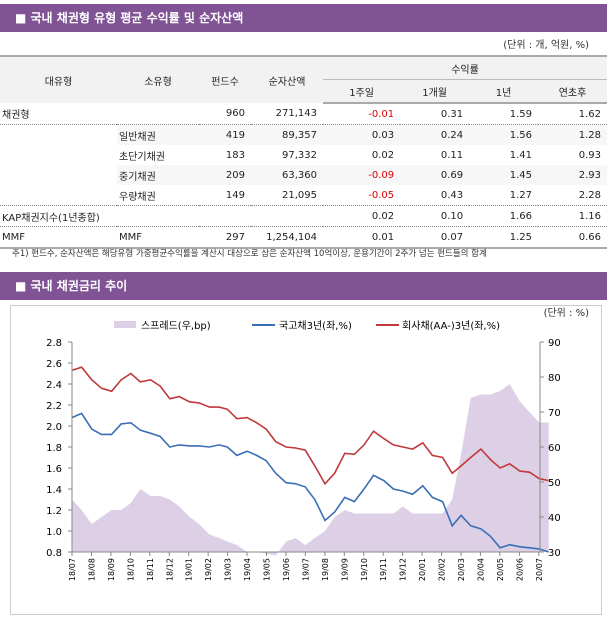  I want to click on left-tick-label: 2.6, so click(54, 364).